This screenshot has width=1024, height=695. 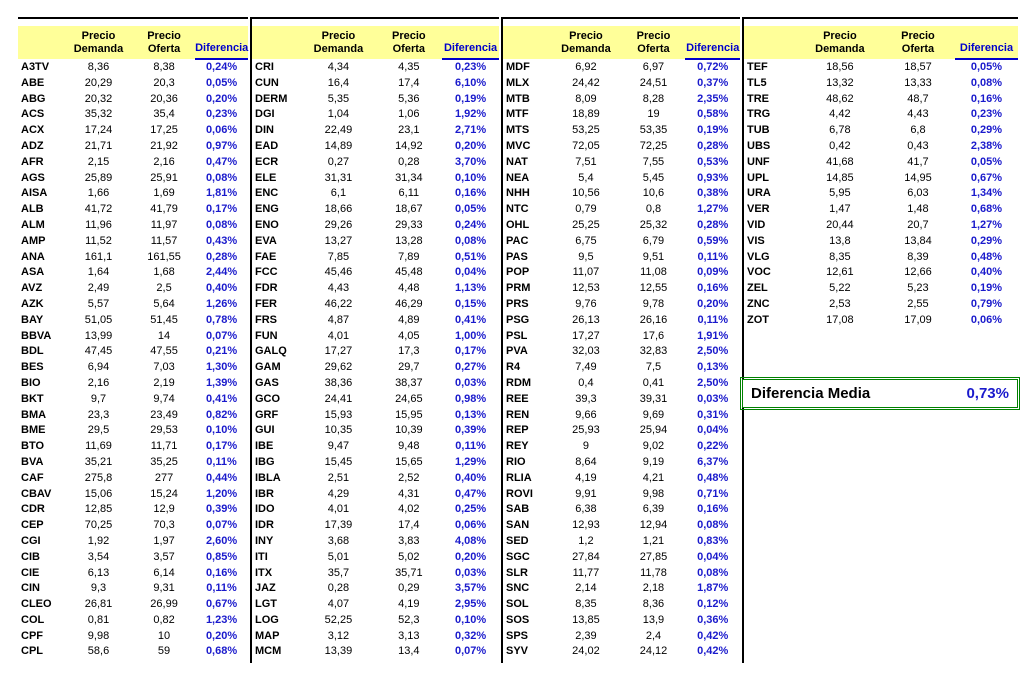 What do you see at coordinates (33, 130) in the screenshot?
I see `ticker-cell: ACX` at bounding box center [33, 130].